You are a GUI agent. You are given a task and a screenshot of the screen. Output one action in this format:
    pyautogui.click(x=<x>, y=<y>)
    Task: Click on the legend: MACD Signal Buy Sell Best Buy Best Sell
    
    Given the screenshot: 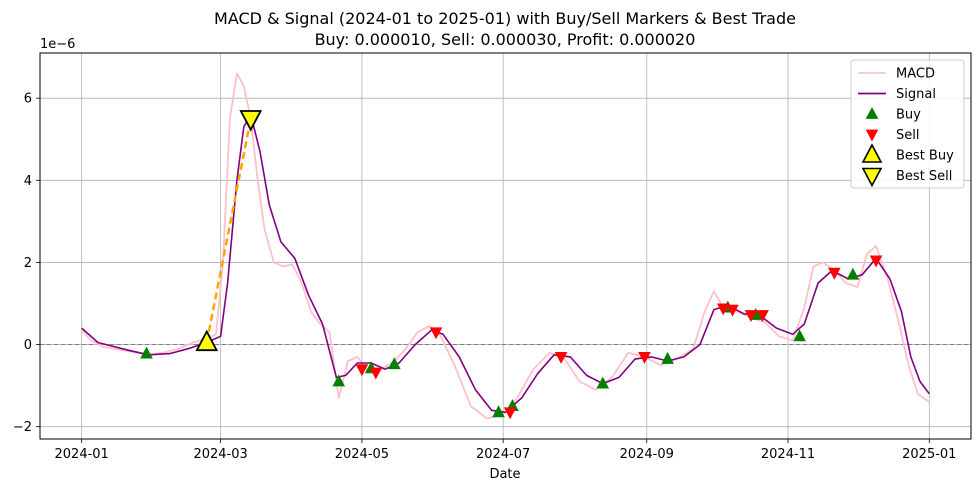 What is the action you would take?
    pyautogui.click(x=907, y=124)
    